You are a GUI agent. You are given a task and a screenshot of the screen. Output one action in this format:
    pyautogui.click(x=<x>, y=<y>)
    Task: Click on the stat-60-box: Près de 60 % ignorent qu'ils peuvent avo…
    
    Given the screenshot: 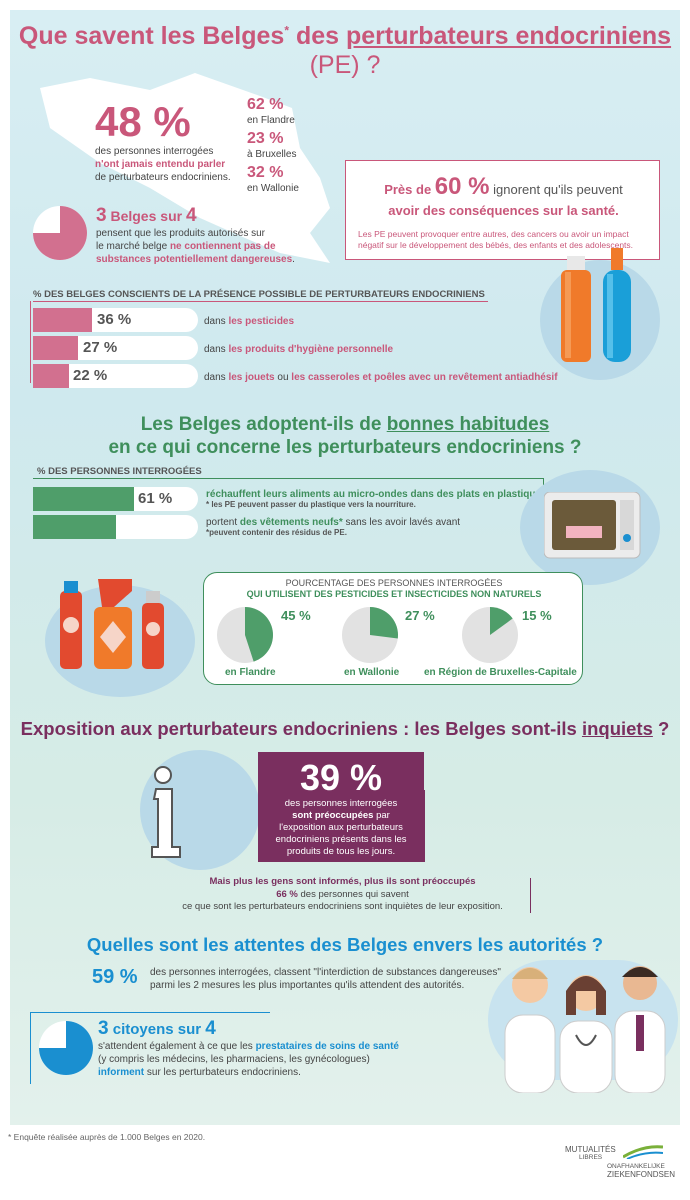 What is the action you would take?
    pyautogui.click(x=502, y=210)
    